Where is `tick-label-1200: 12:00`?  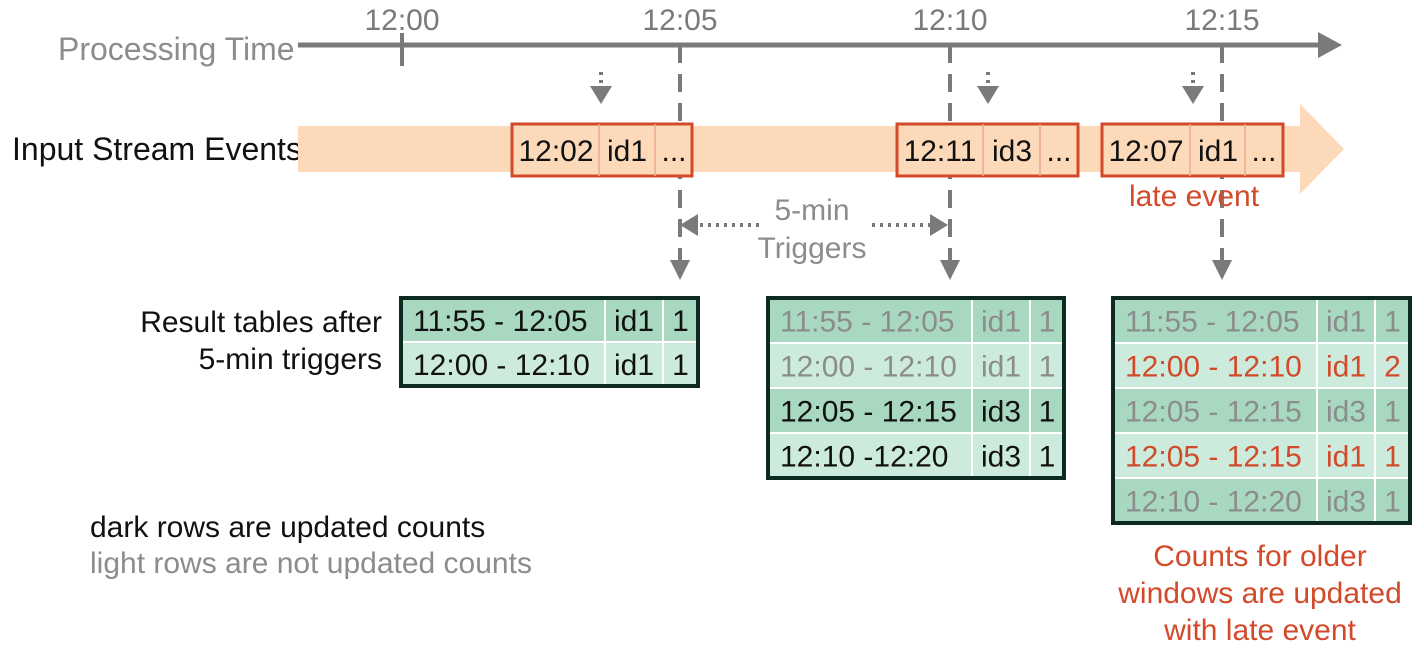 tick-label-1200: 12:00 is located at coordinates (401, 20).